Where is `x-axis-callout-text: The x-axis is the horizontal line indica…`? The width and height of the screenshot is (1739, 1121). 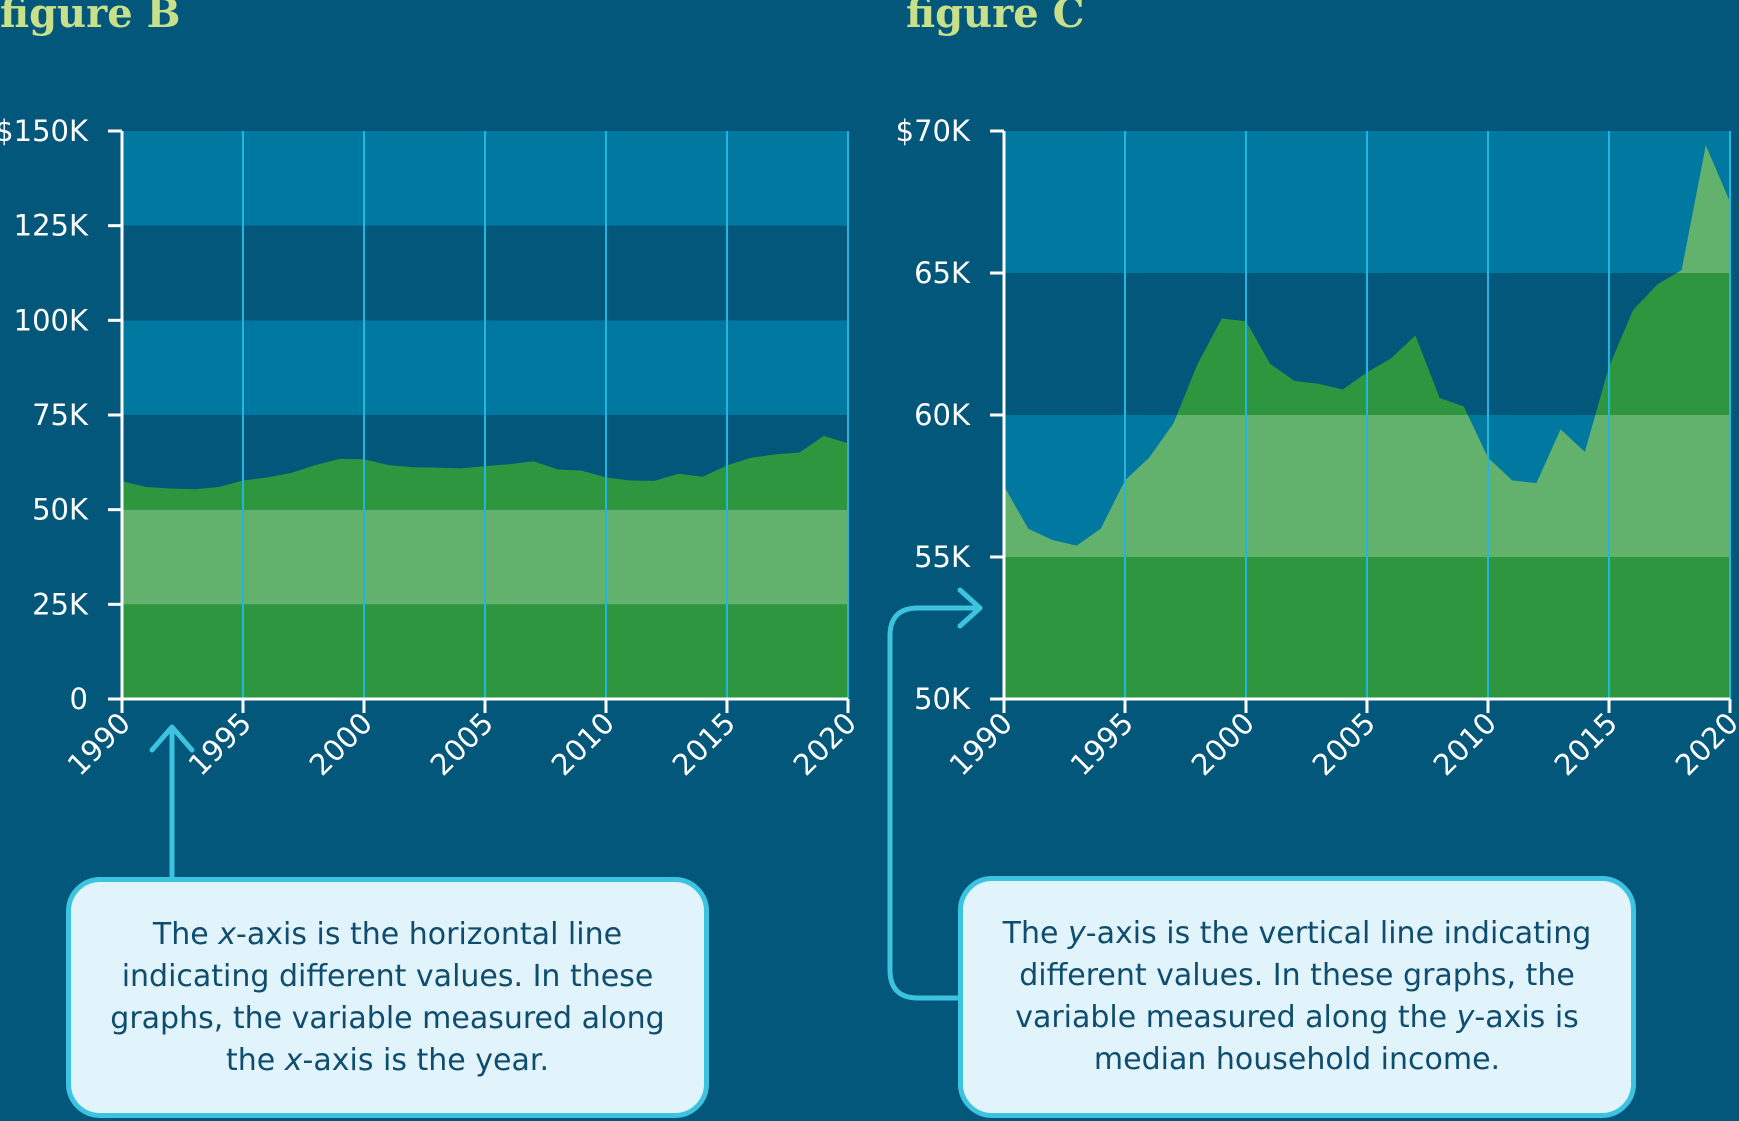 x-axis-callout-text: The x-axis is the horizontal line indica… is located at coordinates (387, 998).